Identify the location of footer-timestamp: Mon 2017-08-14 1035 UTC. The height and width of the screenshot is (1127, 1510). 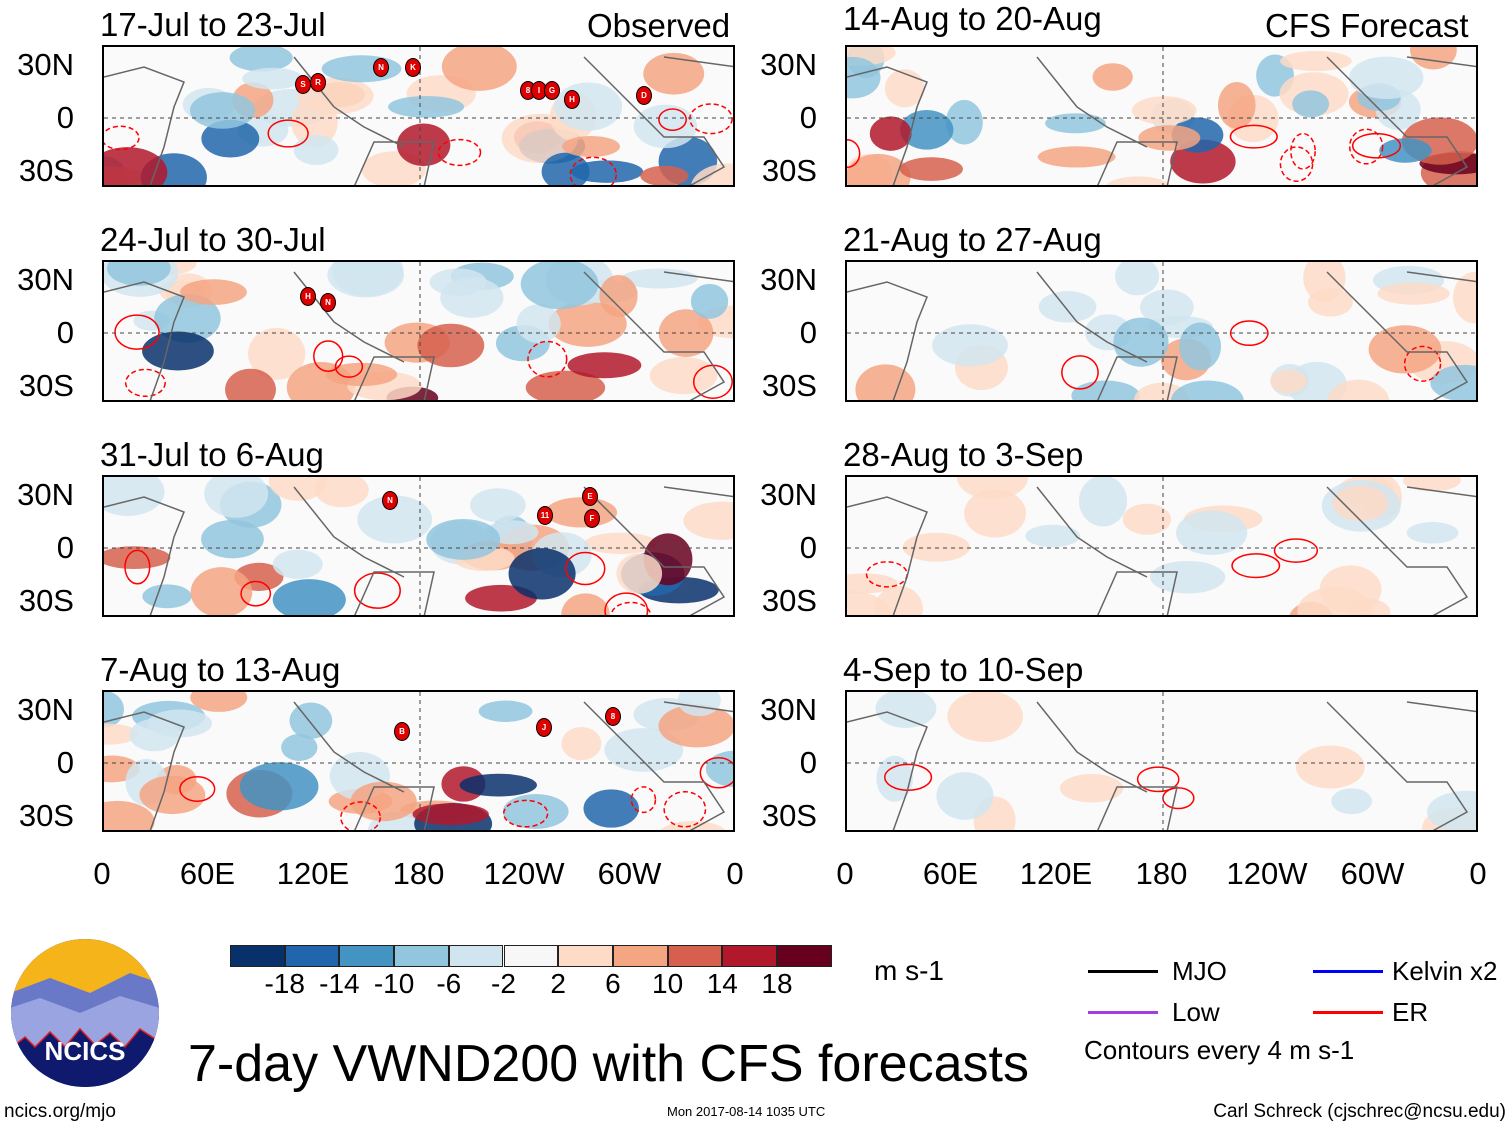
(746, 1111).